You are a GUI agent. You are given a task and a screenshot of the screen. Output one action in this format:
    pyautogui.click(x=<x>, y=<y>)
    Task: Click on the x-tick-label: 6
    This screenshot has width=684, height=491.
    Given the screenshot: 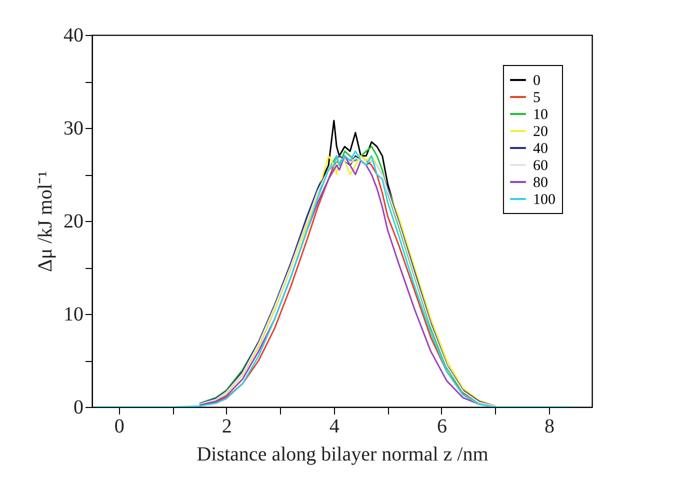 What is the action you would take?
    pyautogui.click(x=441, y=427)
    